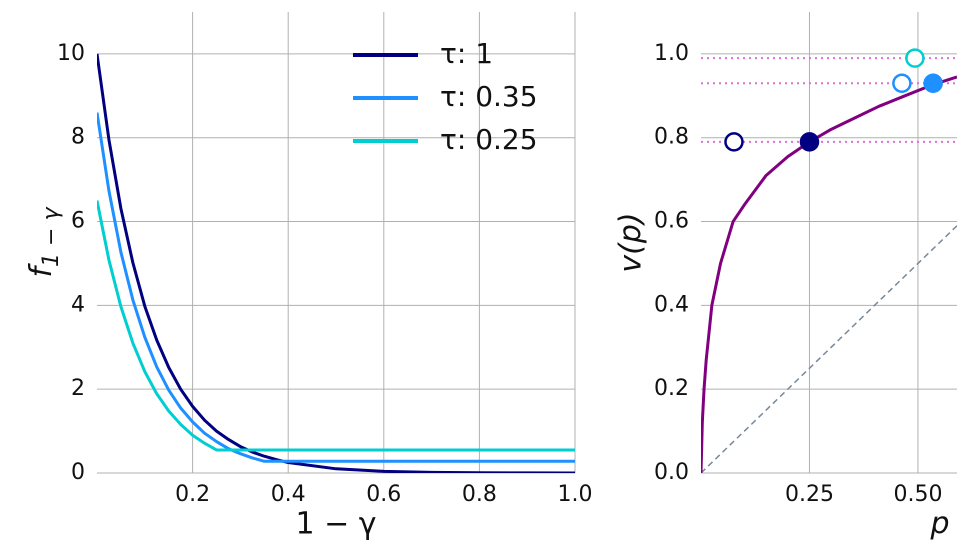 This screenshot has width=957, height=557. Describe the element at coordinates (917, 494) in the screenshot. I see `x-tick-label: 0.50` at that location.